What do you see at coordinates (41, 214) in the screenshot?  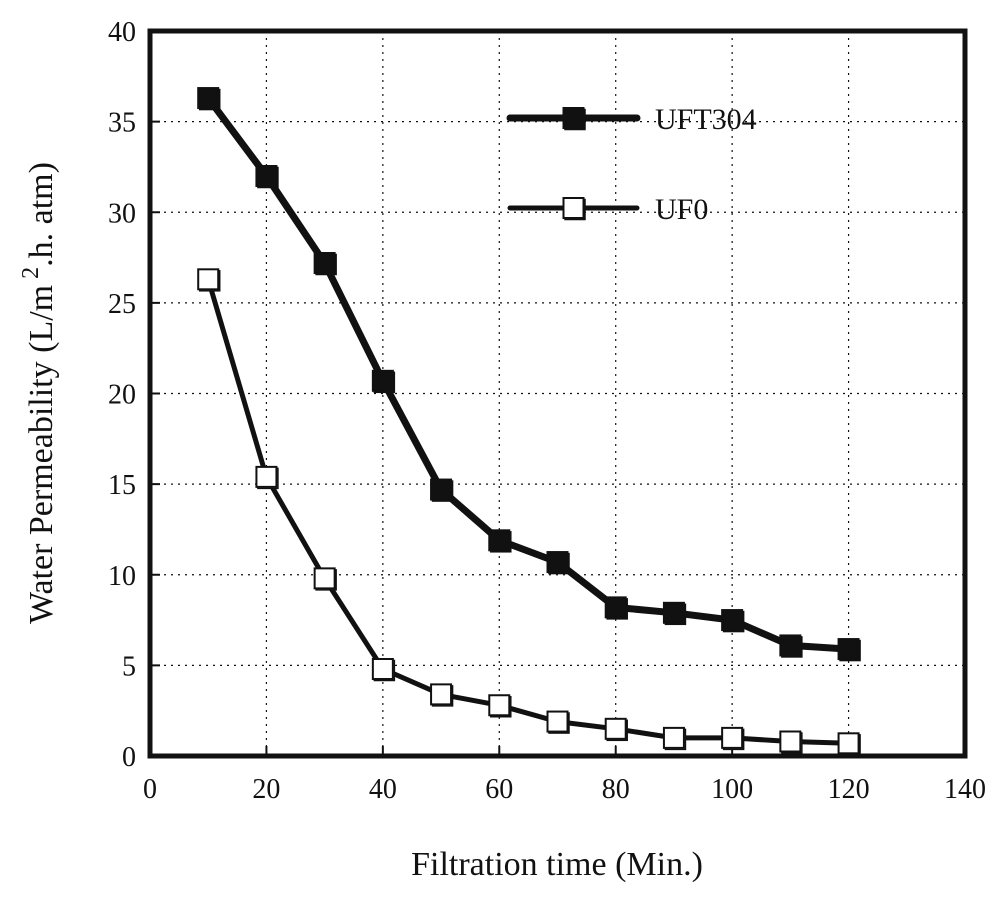 I see `y-axis-title-suffix: .h. atm)` at bounding box center [41, 214].